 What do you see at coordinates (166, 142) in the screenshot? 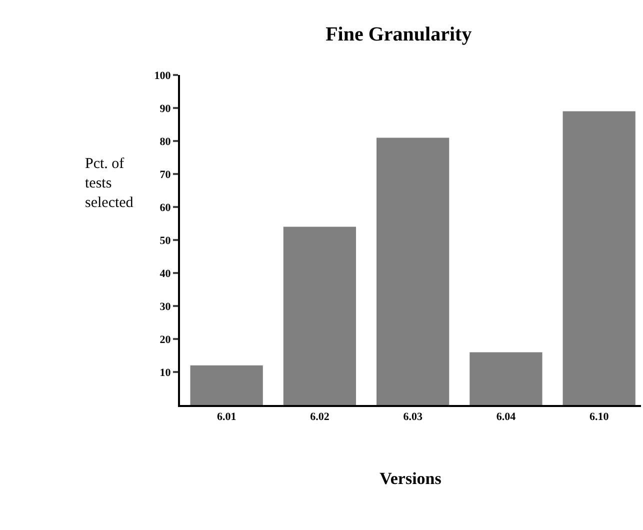
I see `y-tick-label: 80` at bounding box center [166, 142].